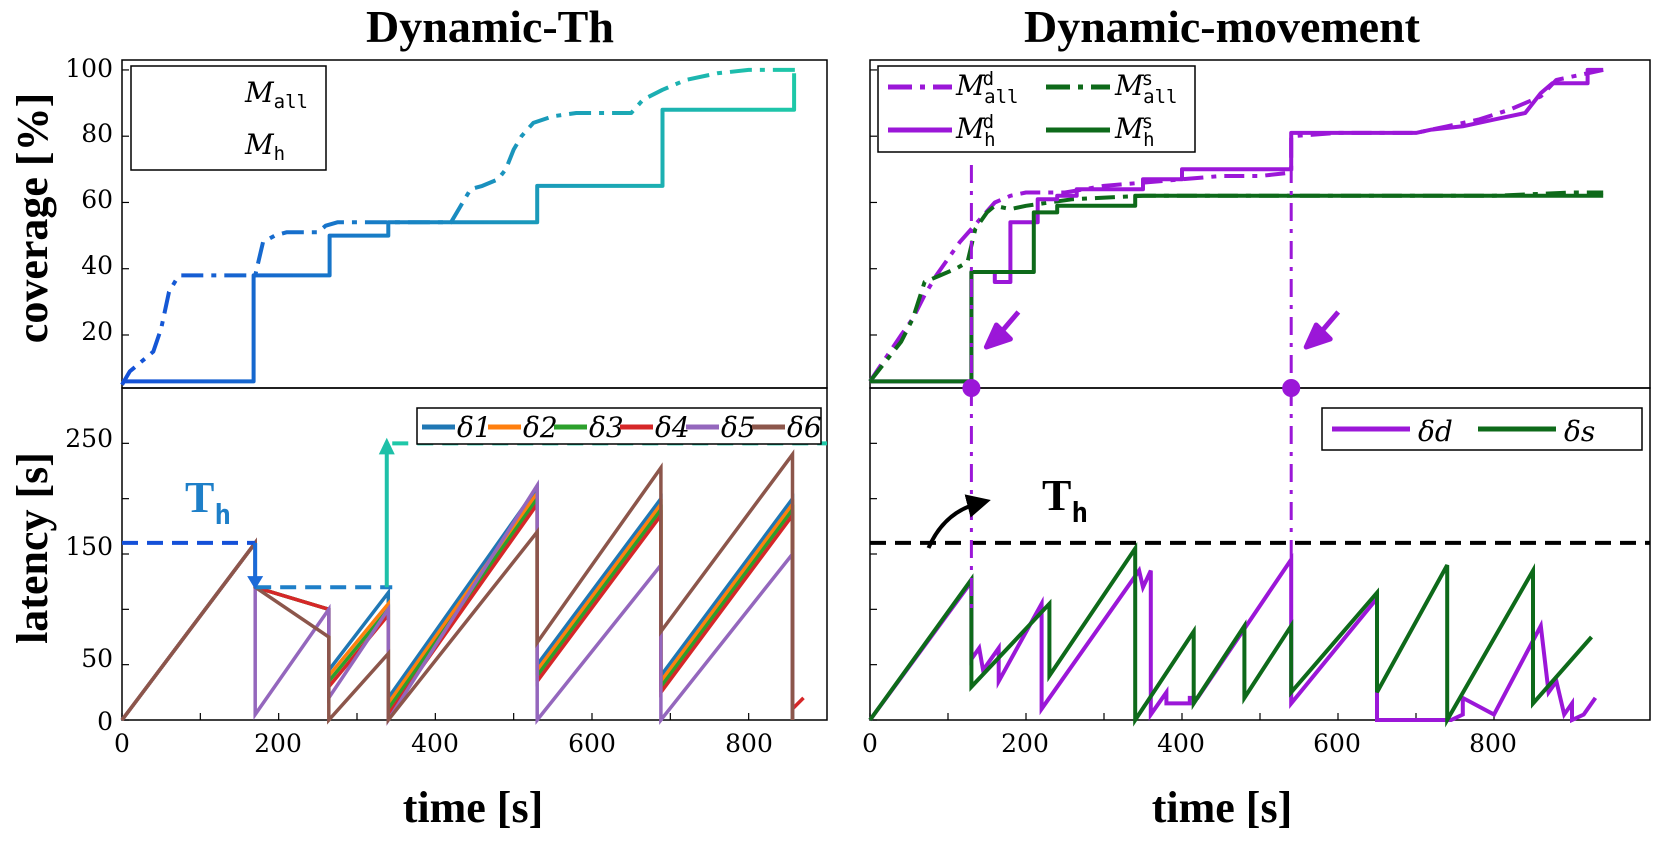 Image resolution: width=1660 pixels, height=863 pixels. Describe the element at coordinates (97, 133) in the screenshot. I see `cov-tick-80: 80` at that location.